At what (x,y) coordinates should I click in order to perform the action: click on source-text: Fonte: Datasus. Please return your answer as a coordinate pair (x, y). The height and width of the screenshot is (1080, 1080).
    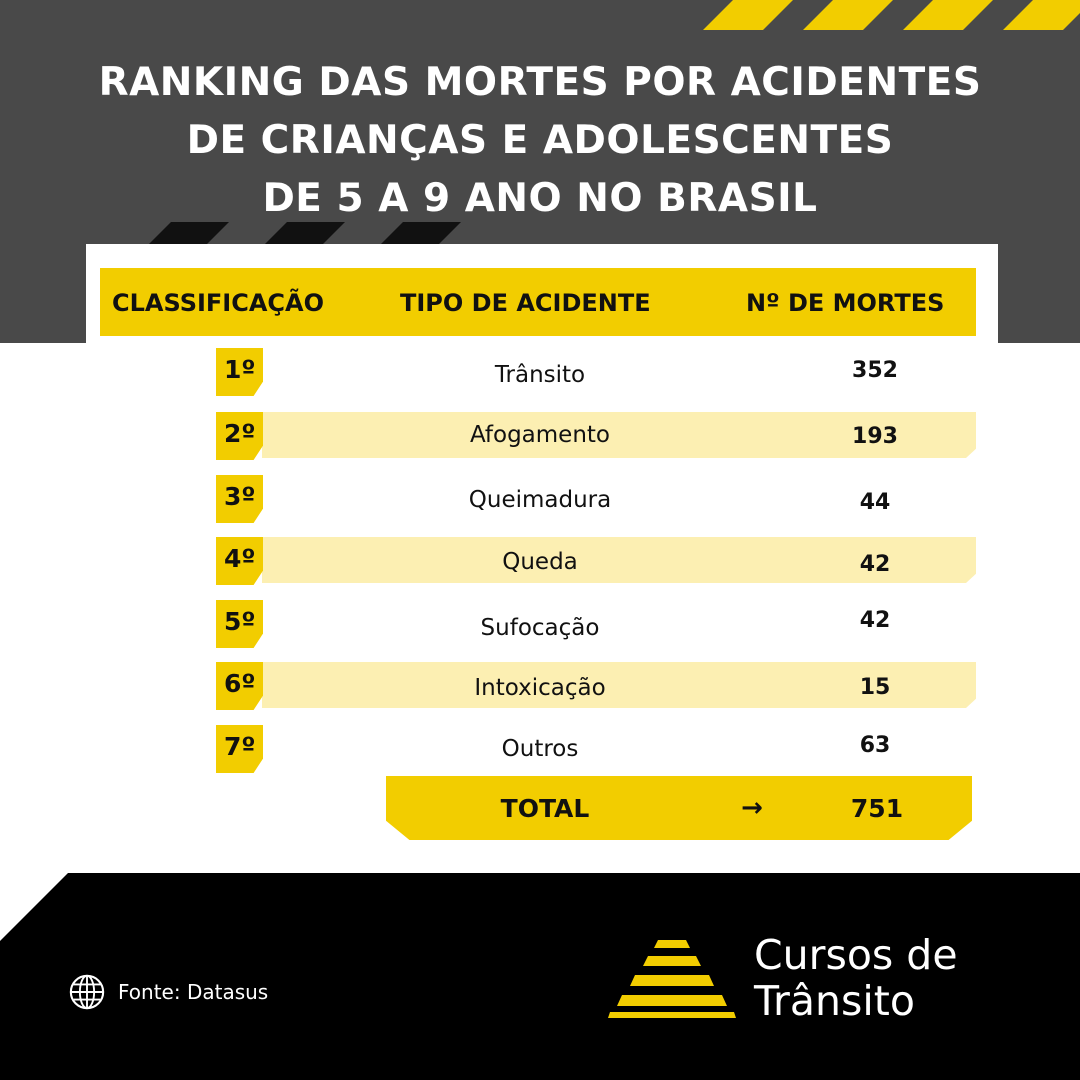
    Looking at the image, I should click on (193, 992).